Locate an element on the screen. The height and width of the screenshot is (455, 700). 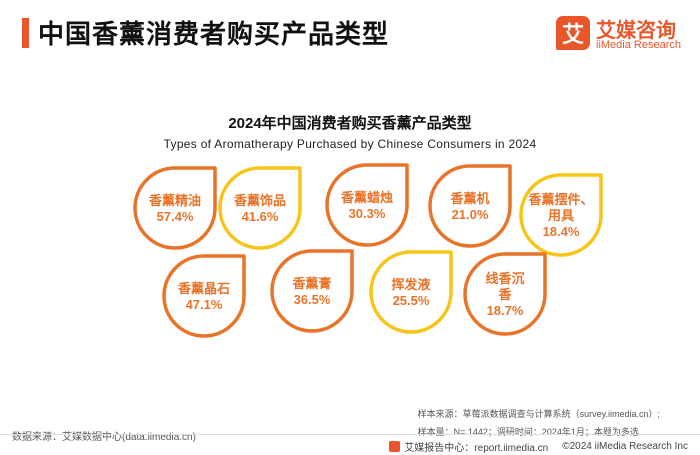
logo-text-en: iiMedia Research is located at coordinates (638, 45).